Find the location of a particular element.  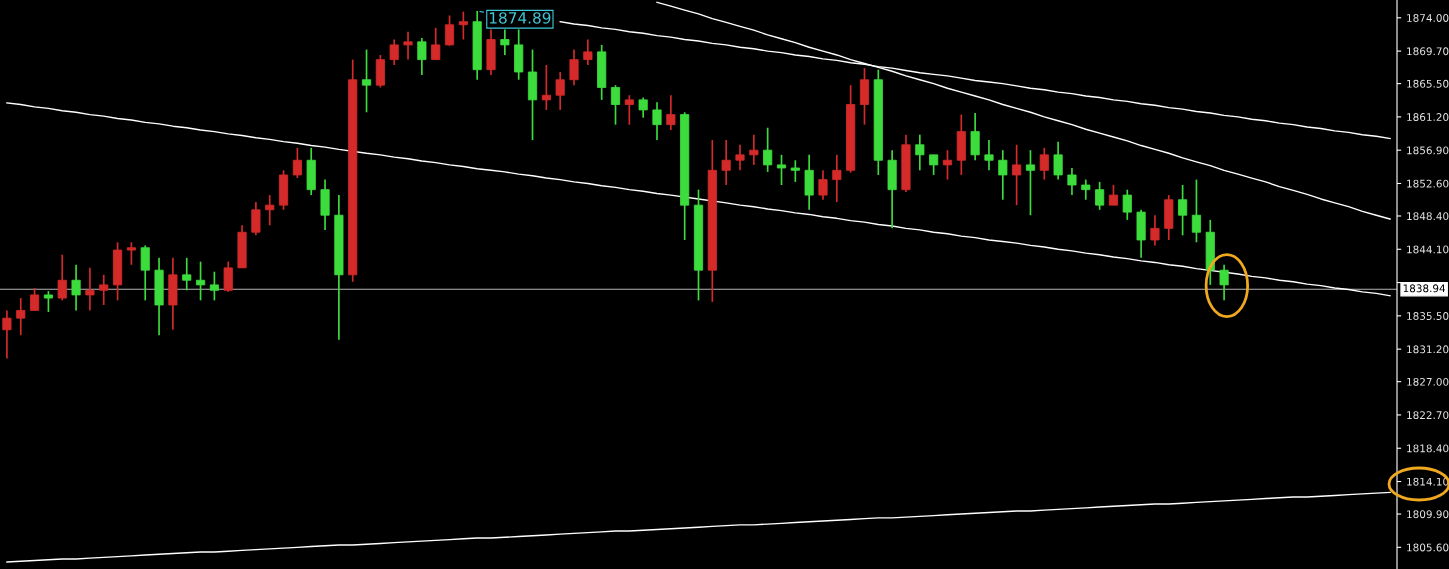

y-tick-label: 1835.50 is located at coordinates (1428, 316).